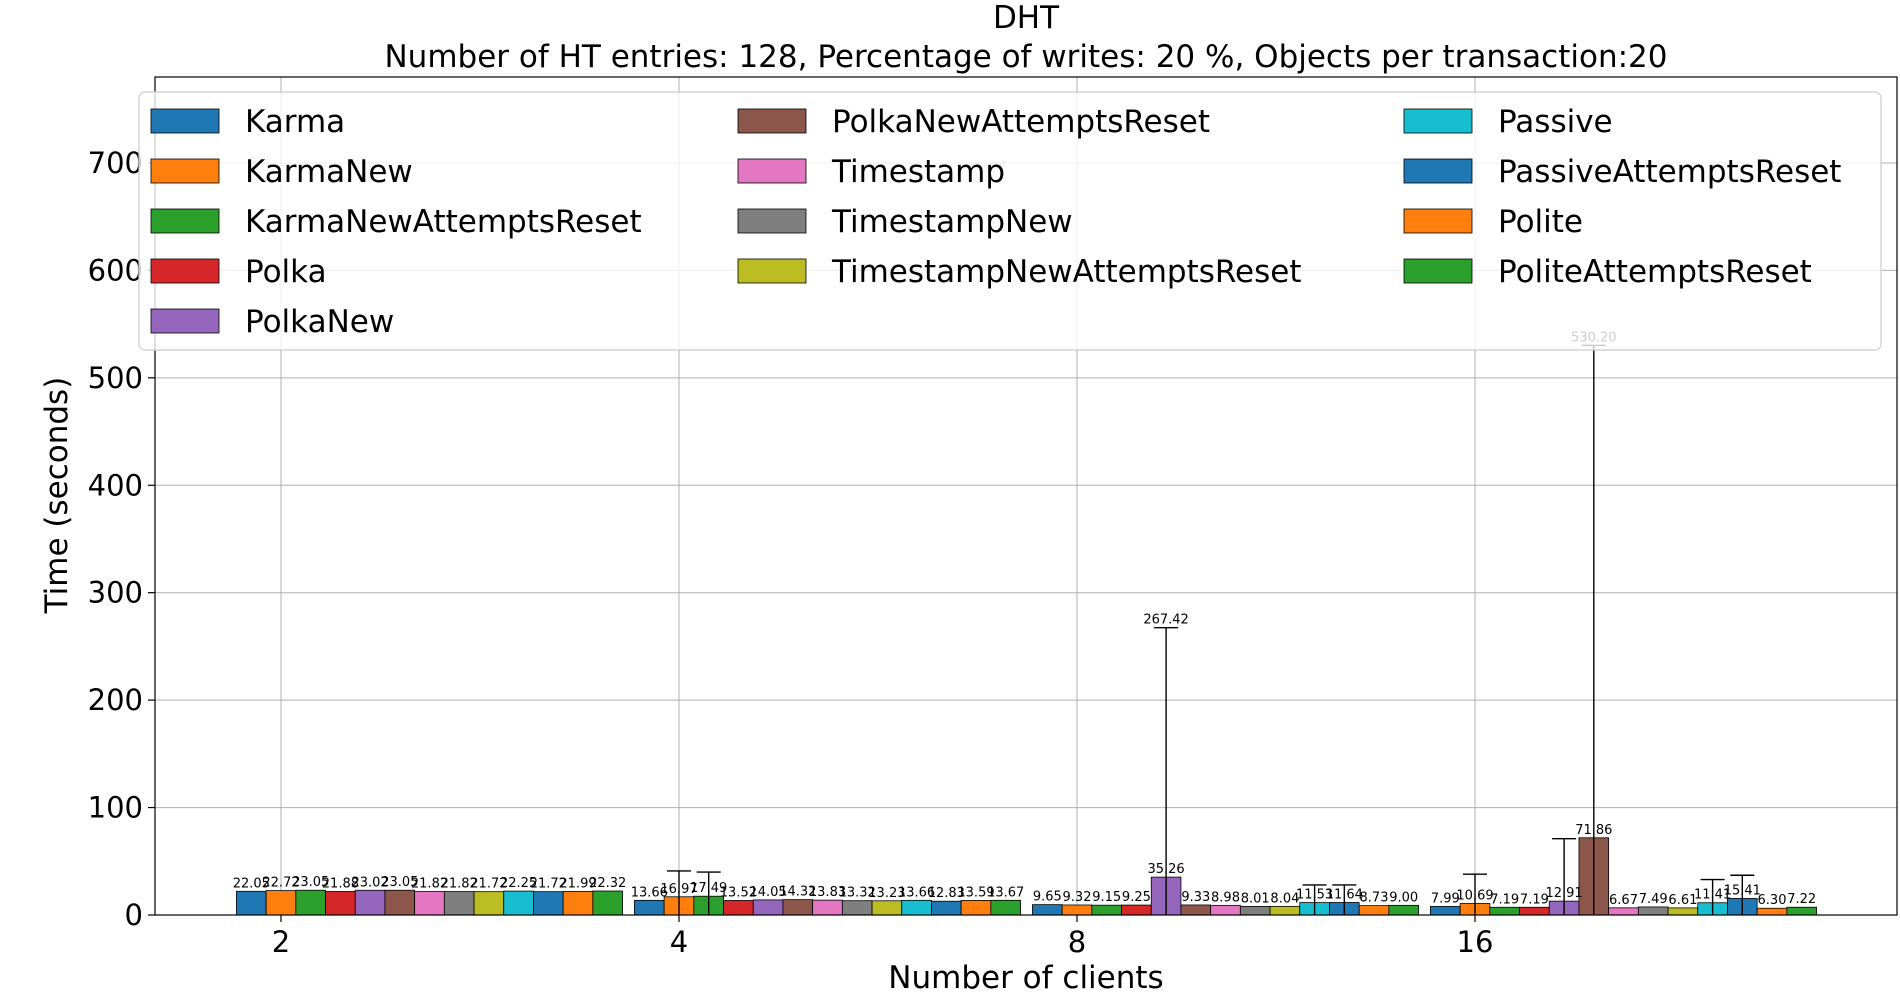 The width and height of the screenshot is (1900, 1000). I want to click on bar-value-label: 22.05, so click(251, 883).